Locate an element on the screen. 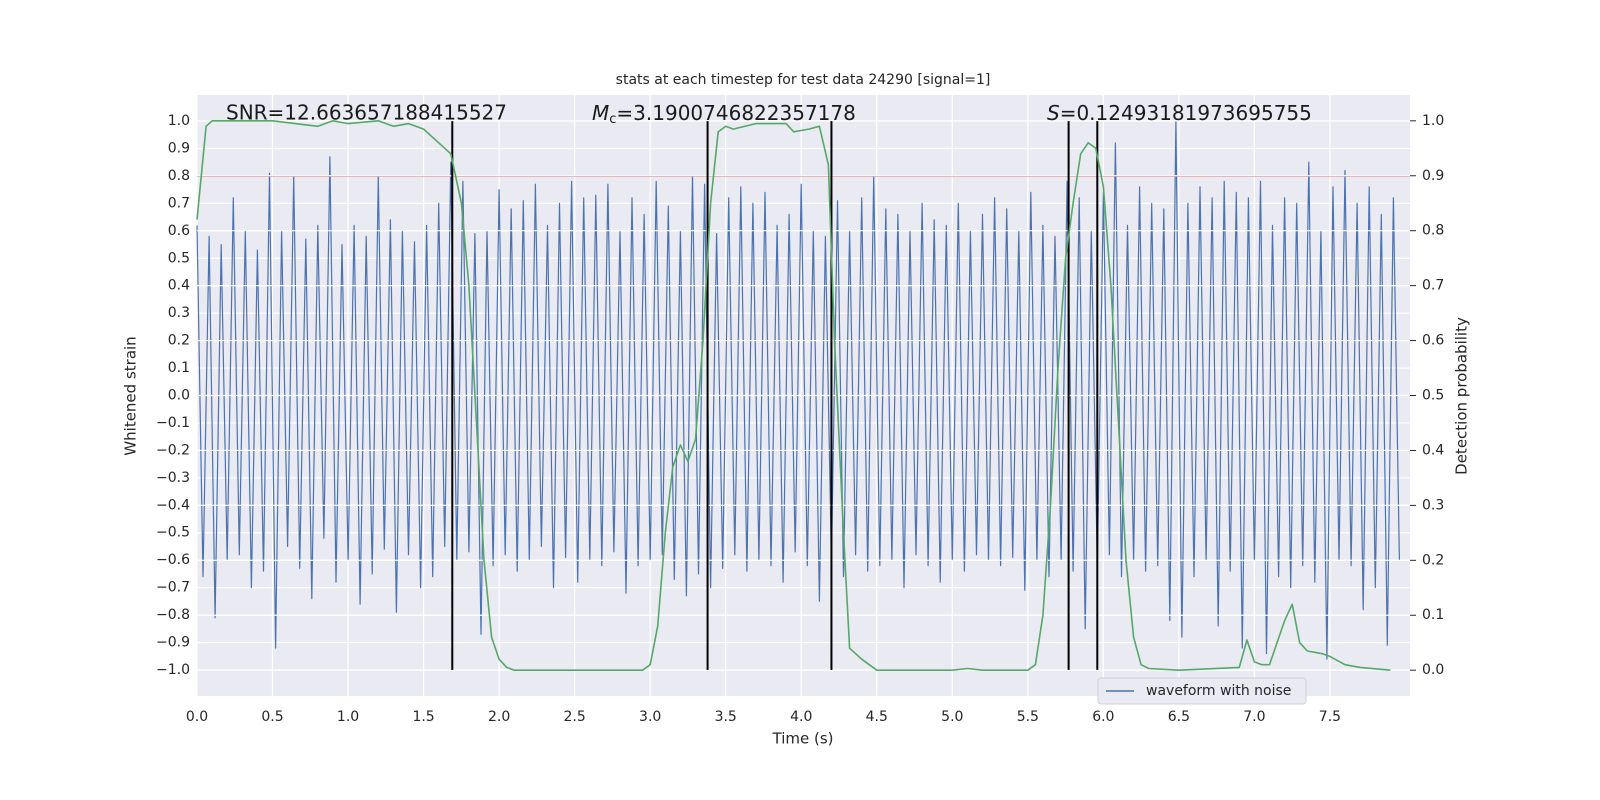 This screenshot has height=800, width=1600. y-tick-label: −0.7 is located at coordinates (173, 588).